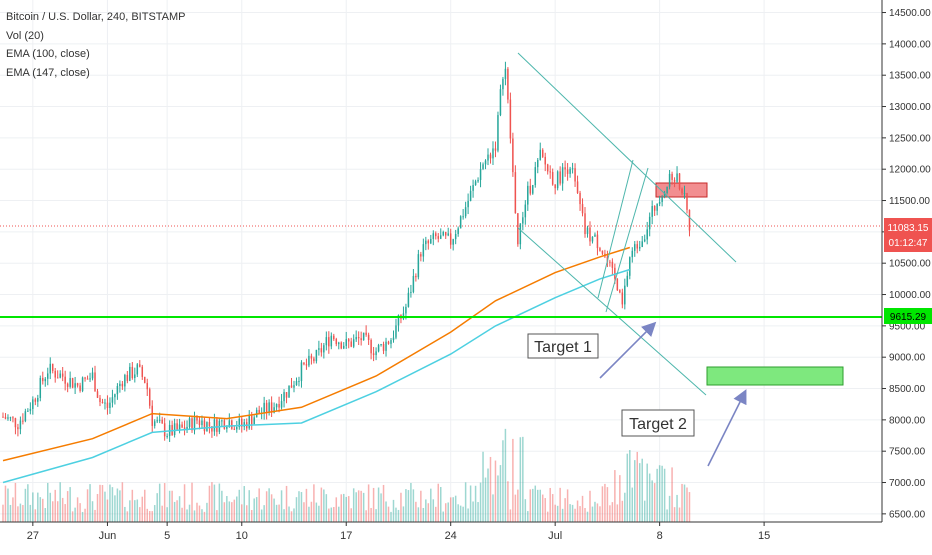 This screenshot has height=555, width=932. I want to click on target2-text: Target 2, so click(658, 424).